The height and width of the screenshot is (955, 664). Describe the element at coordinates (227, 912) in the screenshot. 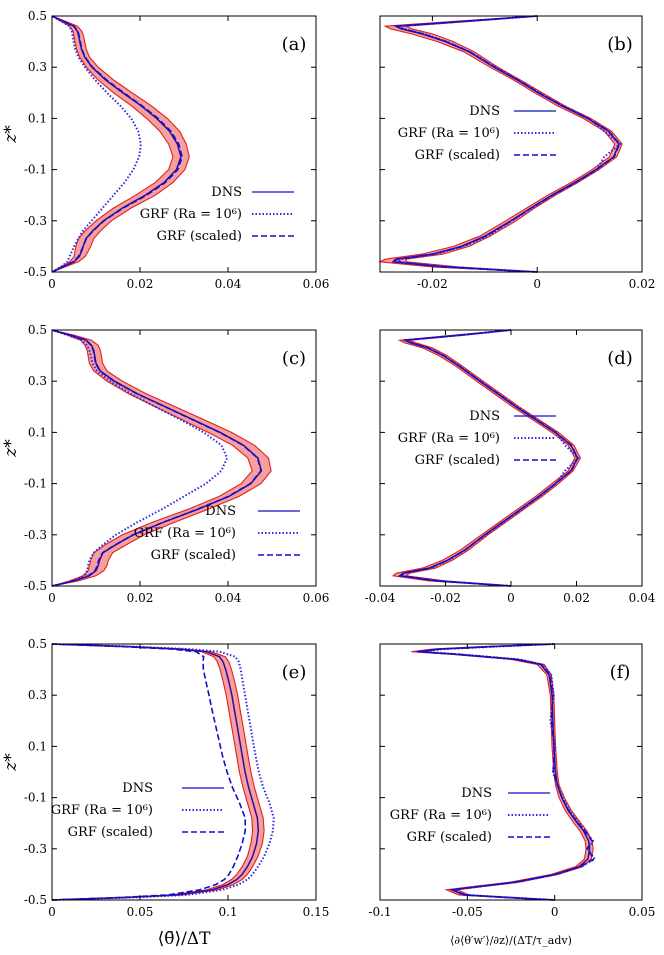

I see `x-tick-label: 0.1` at that location.